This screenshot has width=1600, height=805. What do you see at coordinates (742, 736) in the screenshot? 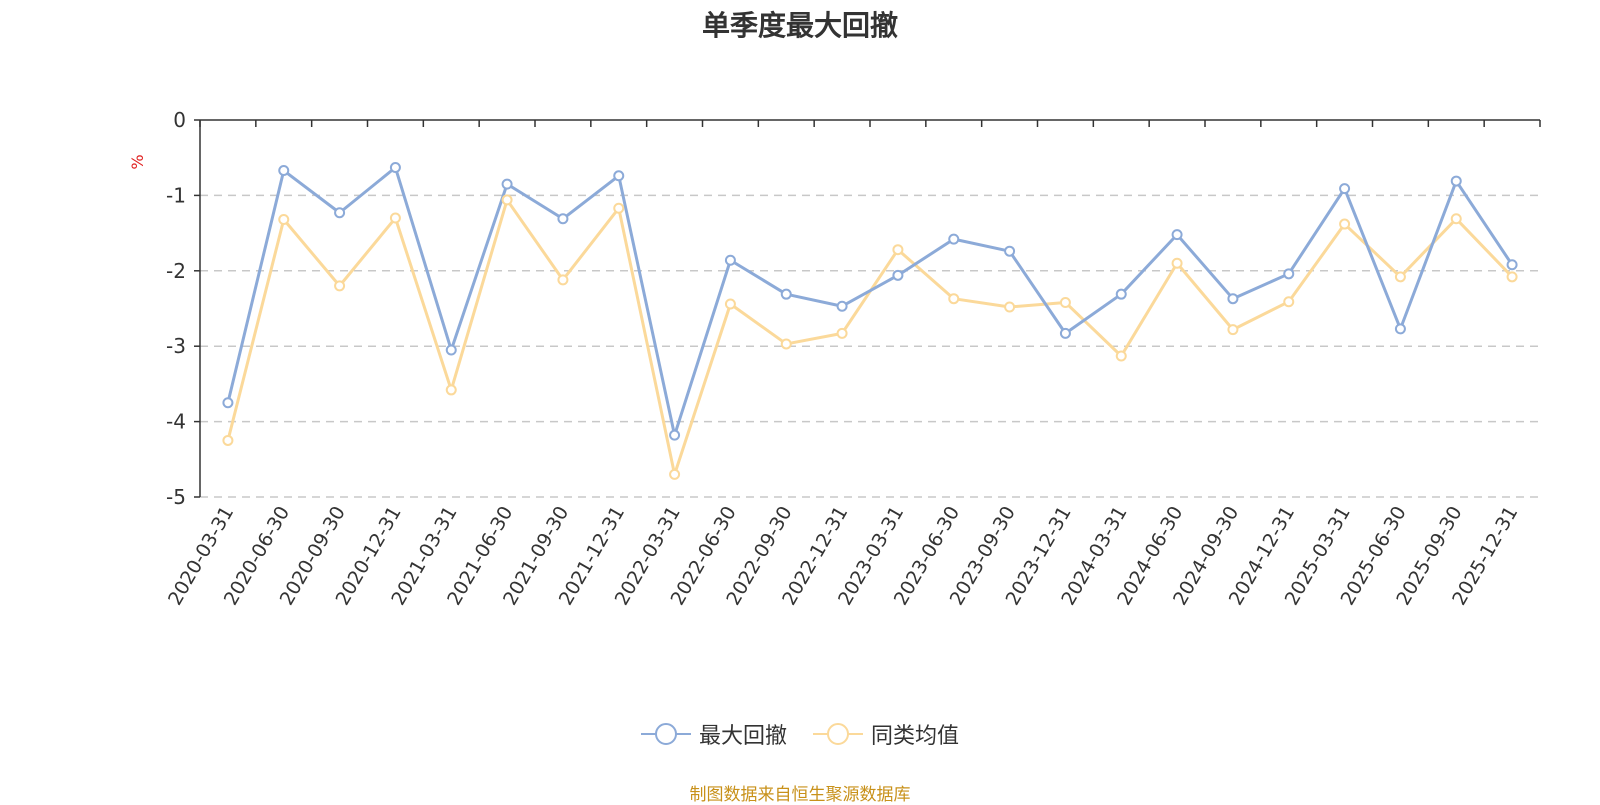
I see `legend-label: 最大回撤` at bounding box center [742, 736].